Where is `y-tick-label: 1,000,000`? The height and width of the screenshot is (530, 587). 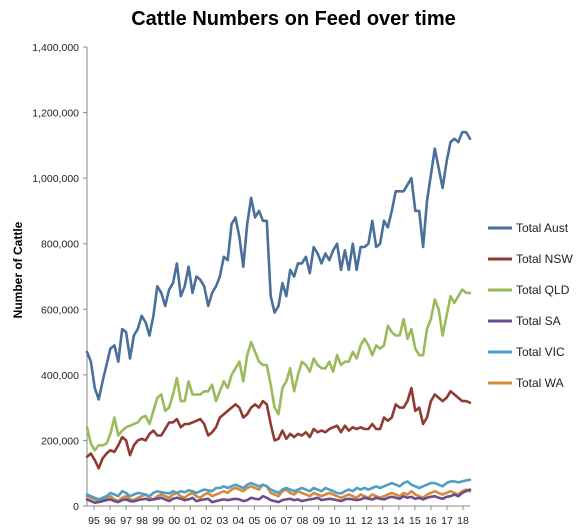
y-tick-label: 1,000,000 is located at coordinates (55, 179).